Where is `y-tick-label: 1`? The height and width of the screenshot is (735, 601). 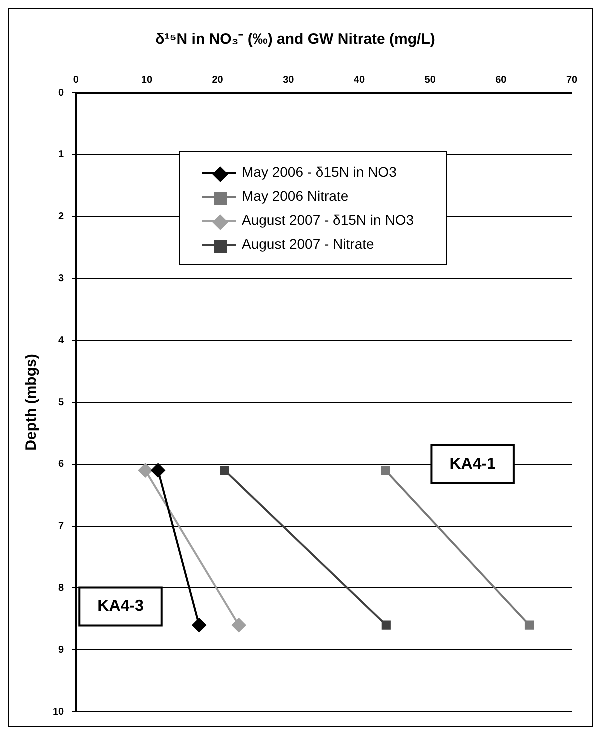 y-tick-label: 1 is located at coordinates (61, 155).